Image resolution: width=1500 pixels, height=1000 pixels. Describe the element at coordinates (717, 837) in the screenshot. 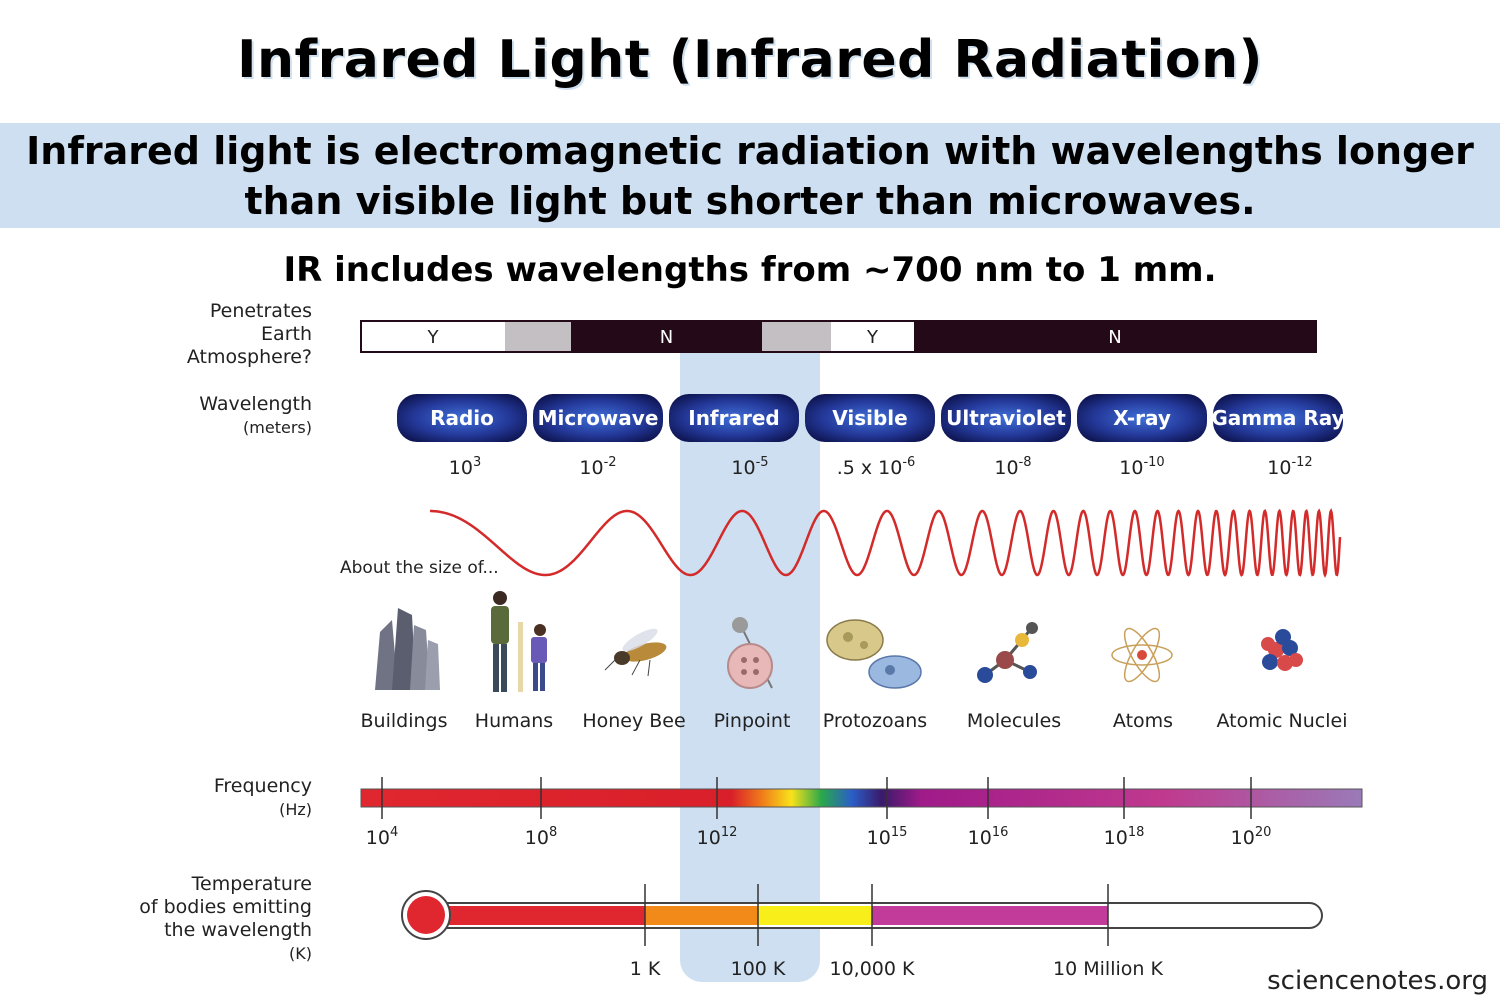

I see `frequency-label-3: 1012` at that location.